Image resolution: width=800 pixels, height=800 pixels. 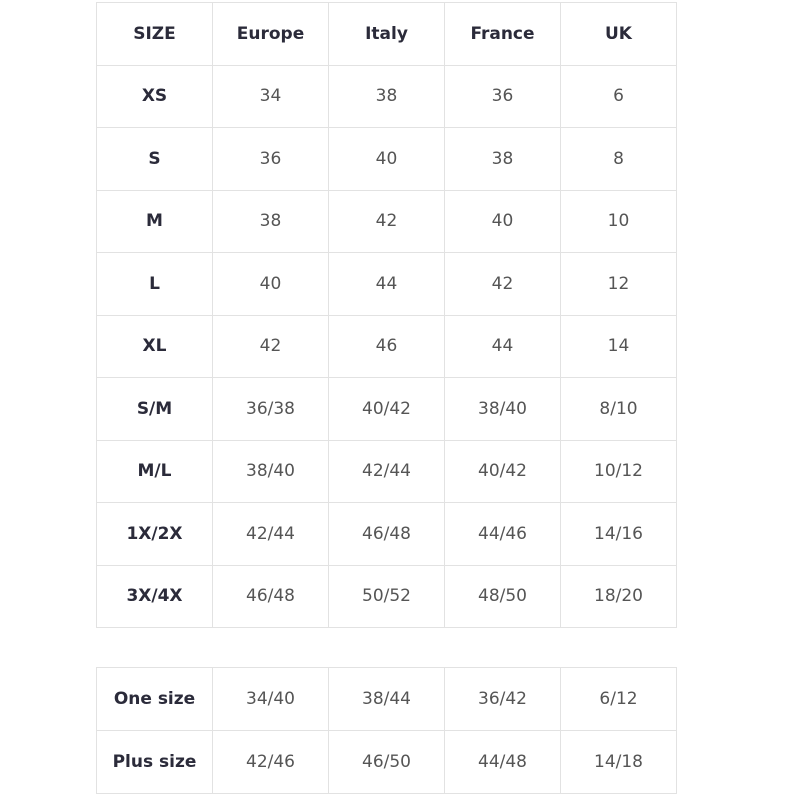 What do you see at coordinates (502, 596) in the screenshot?
I see `table-cell: 48/50` at bounding box center [502, 596].